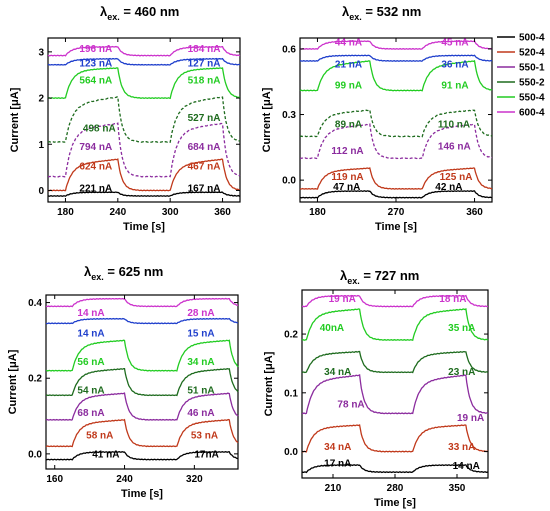 Image resolution: width=550 pixels, height=511 pixels. I want to click on data-label: 36 nA, so click(454, 65).